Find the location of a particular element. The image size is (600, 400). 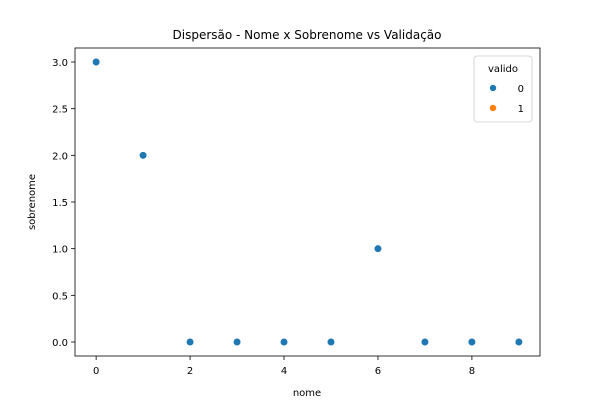

y-axis-label: sobrenome is located at coordinates (32, 202).